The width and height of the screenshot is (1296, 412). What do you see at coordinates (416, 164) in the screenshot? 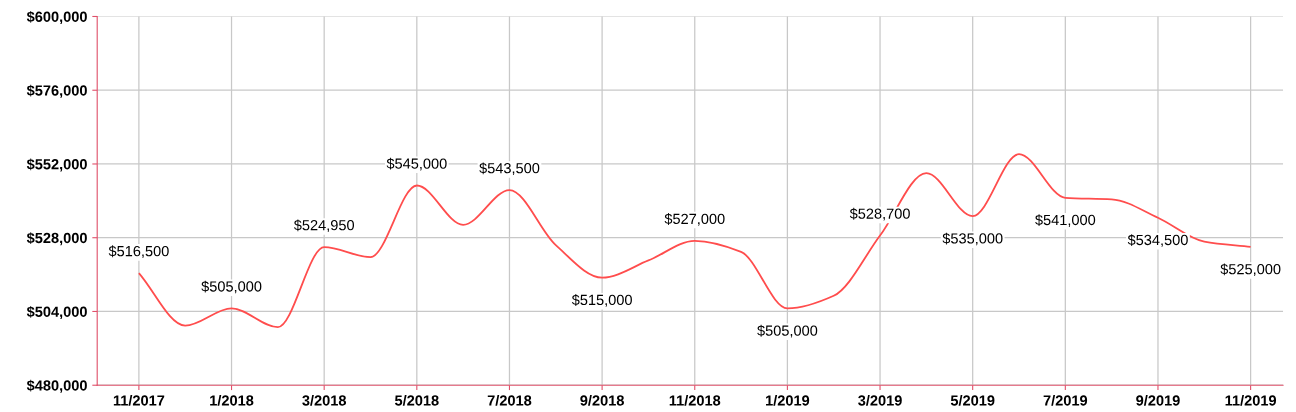
I see `data-label: $545,000` at bounding box center [416, 164].